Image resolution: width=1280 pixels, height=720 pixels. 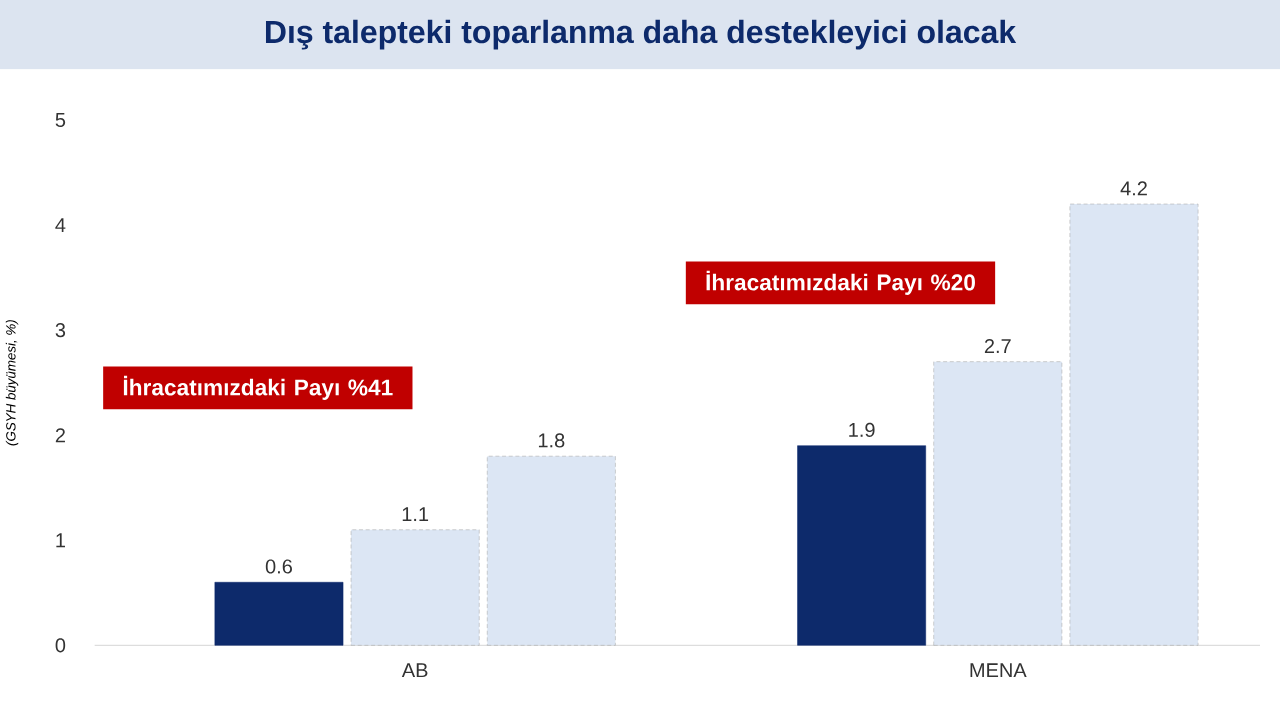 What do you see at coordinates (60, 645) in the screenshot?
I see `y-tick-label: 0` at bounding box center [60, 645].